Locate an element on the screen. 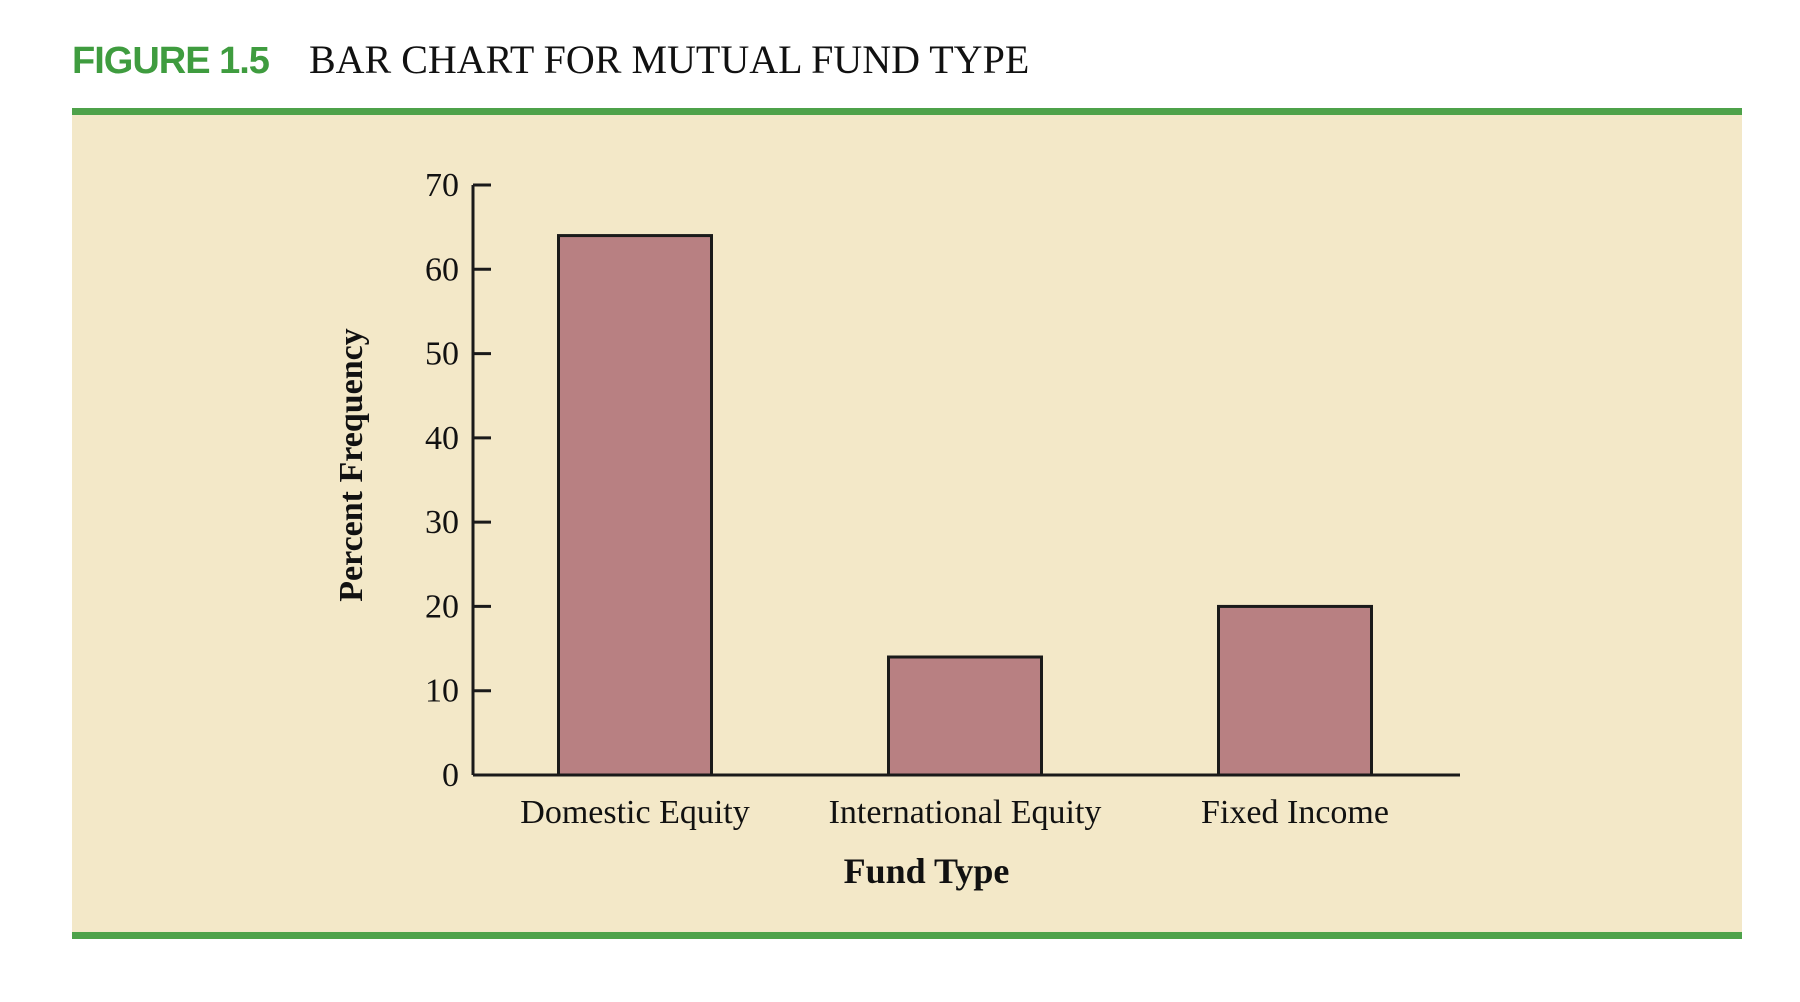 The width and height of the screenshot is (1800, 1002). bar-domestic-equity is located at coordinates (635, 505).